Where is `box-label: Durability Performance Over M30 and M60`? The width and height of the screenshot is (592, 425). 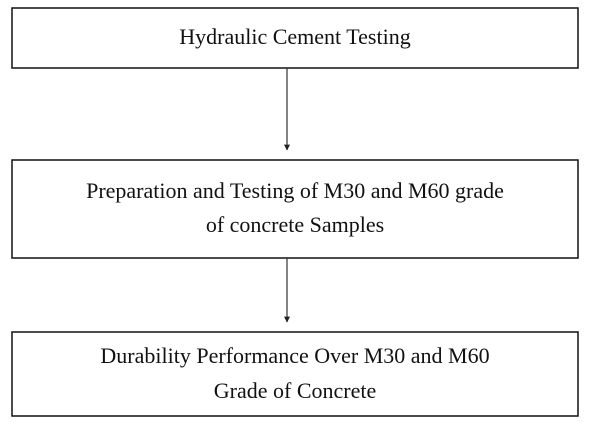 box-label: Durability Performance Over M30 and M60 is located at coordinates (294, 355).